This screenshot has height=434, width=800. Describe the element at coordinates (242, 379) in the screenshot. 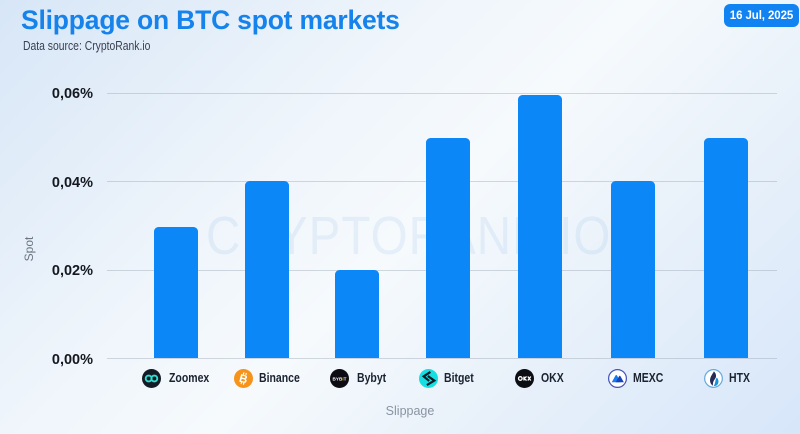

I see `svg-text: B` at that location.